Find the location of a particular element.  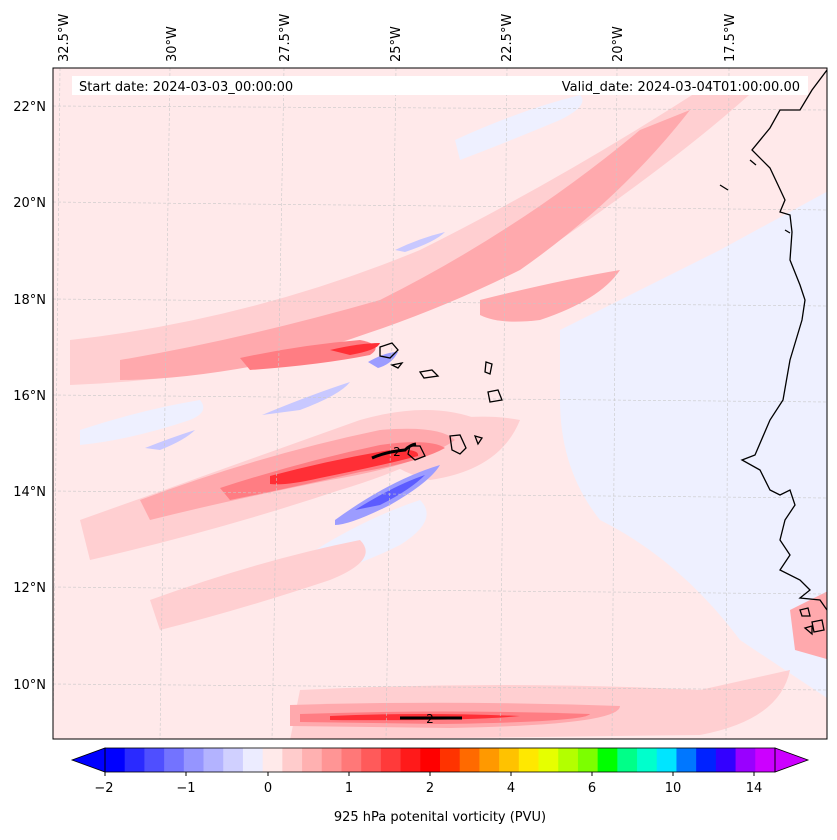

island-sao-vicente is located at coordinates (397, 365).